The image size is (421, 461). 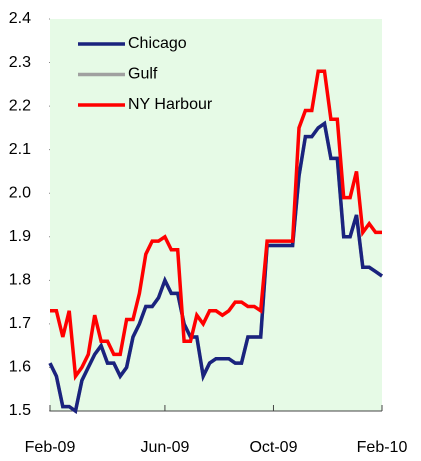 What do you see at coordinates (20, 323) in the screenshot?
I see `y-tick-label: 1.7` at bounding box center [20, 323].